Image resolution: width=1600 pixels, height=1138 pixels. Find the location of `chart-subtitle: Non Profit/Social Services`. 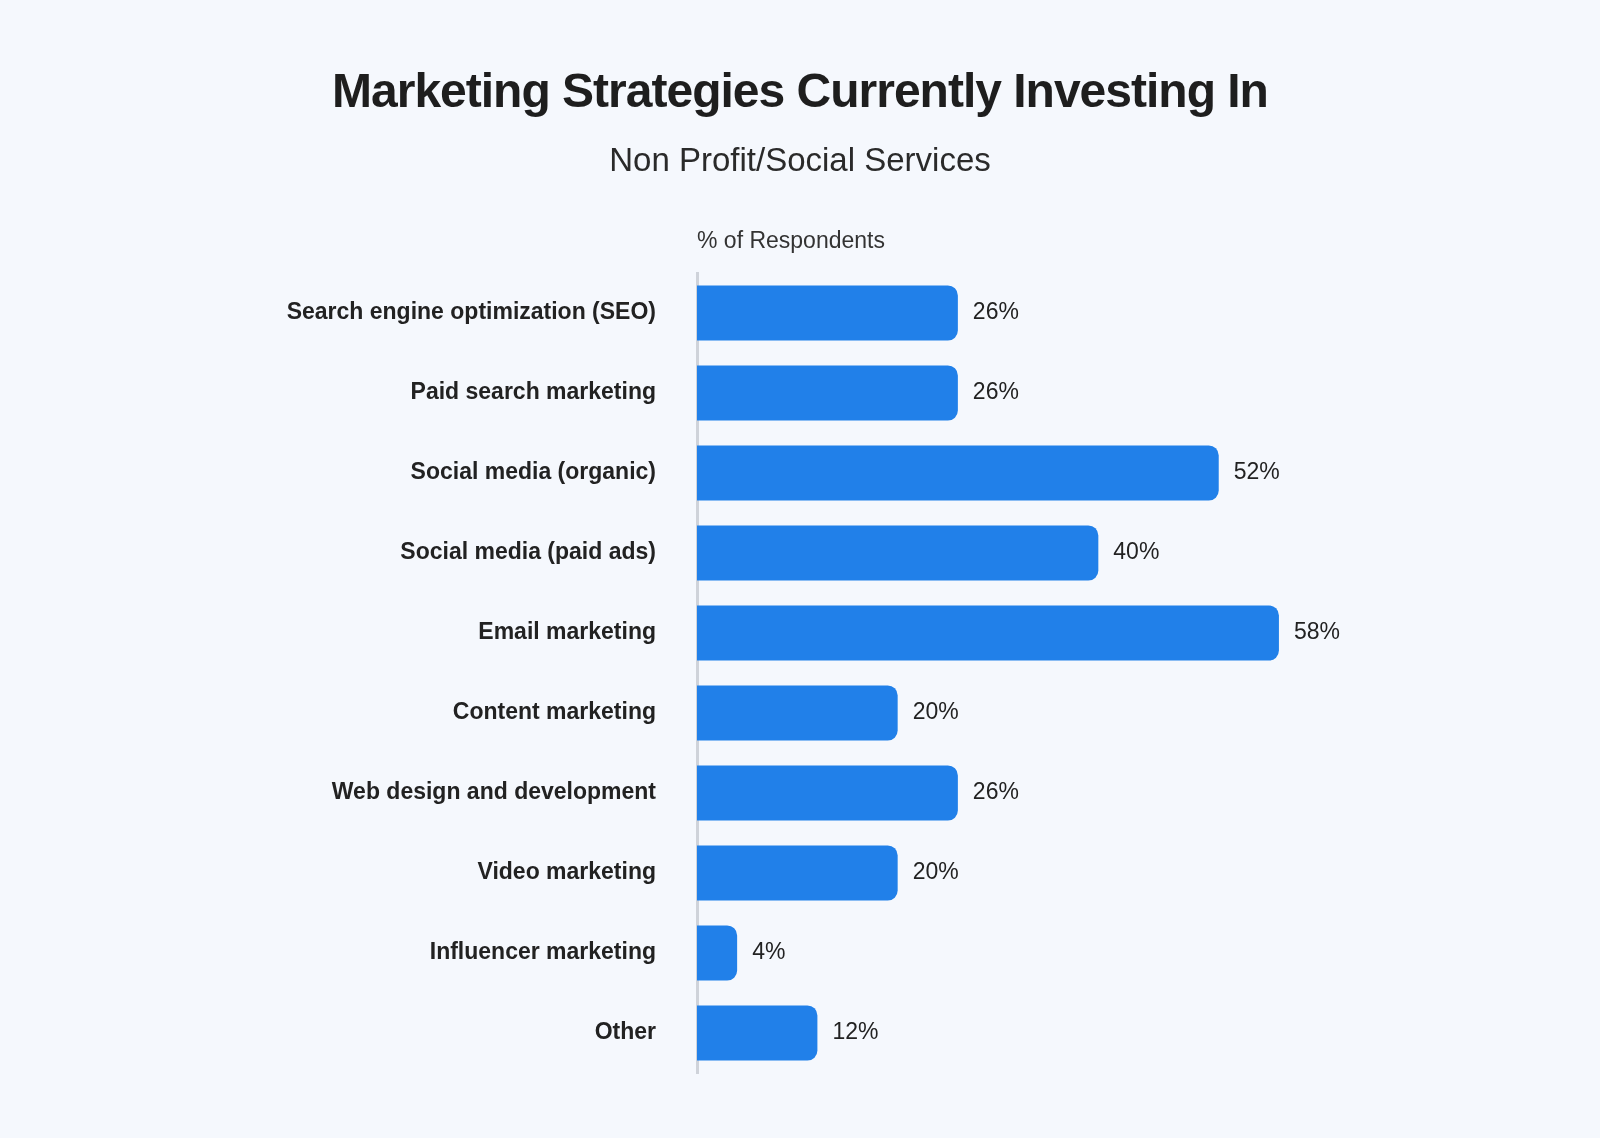

chart-subtitle: Non Profit/Social Services is located at coordinates (800, 160).